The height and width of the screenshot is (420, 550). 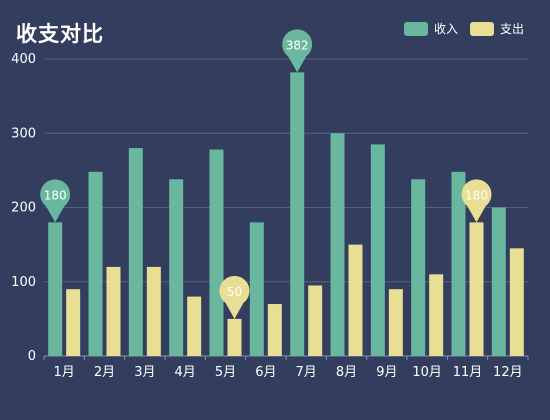 What do you see at coordinates (445, 29) in the screenshot?
I see `legend-label-income: 收入` at bounding box center [445, 29].